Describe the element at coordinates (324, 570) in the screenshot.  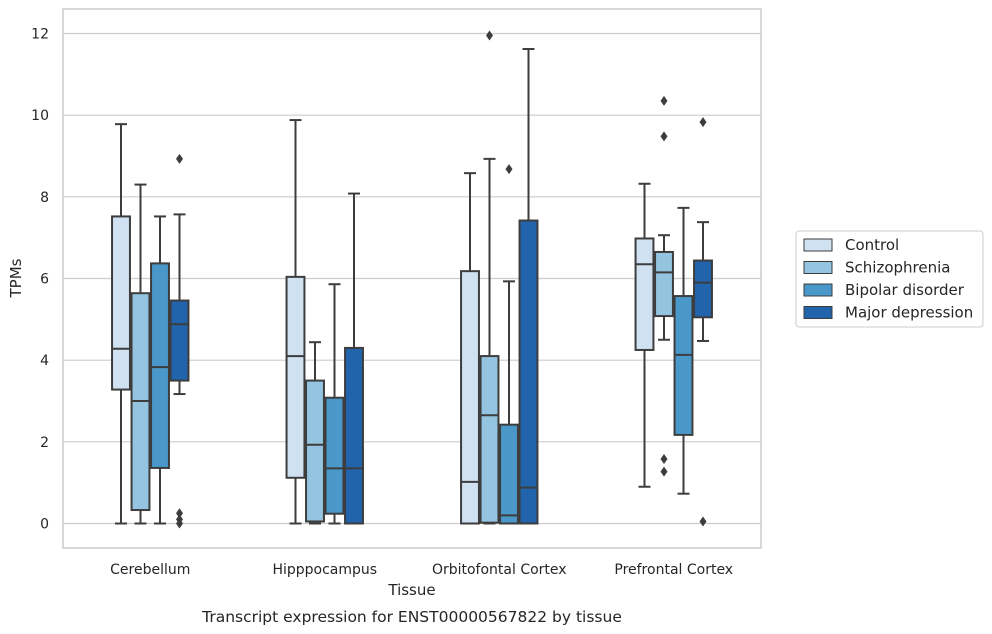
I see `x-tick-label: Hipppocampus` at that location.